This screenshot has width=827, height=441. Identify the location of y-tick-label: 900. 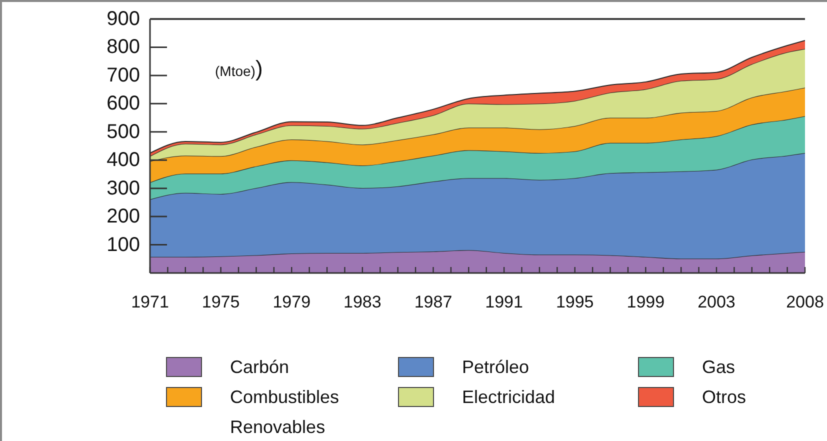
(123, 19).